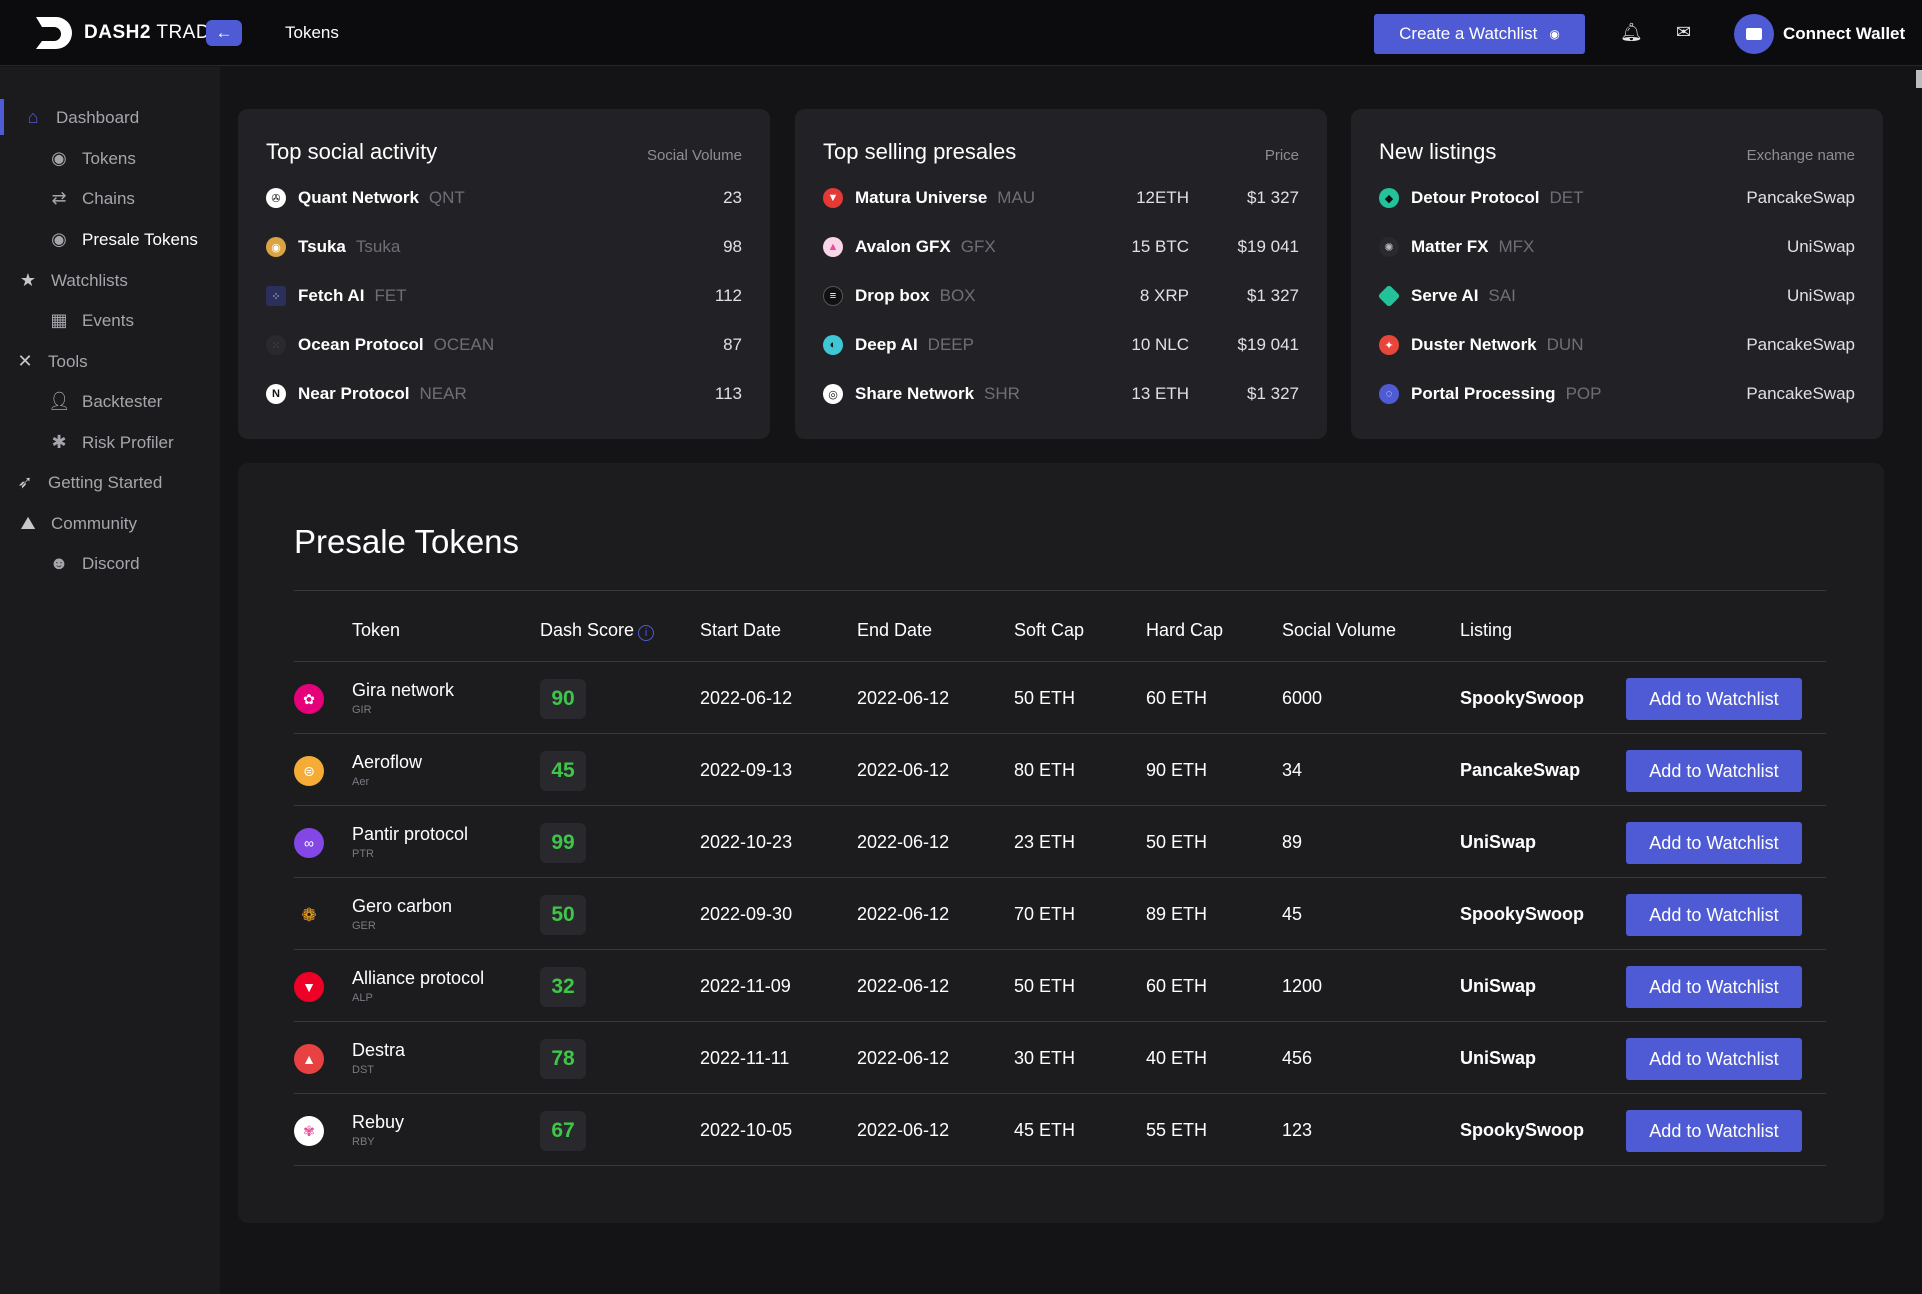 The height and width of the screenshot is (1294, 1922). I want to click on info-icon: i, so click(646, 633).